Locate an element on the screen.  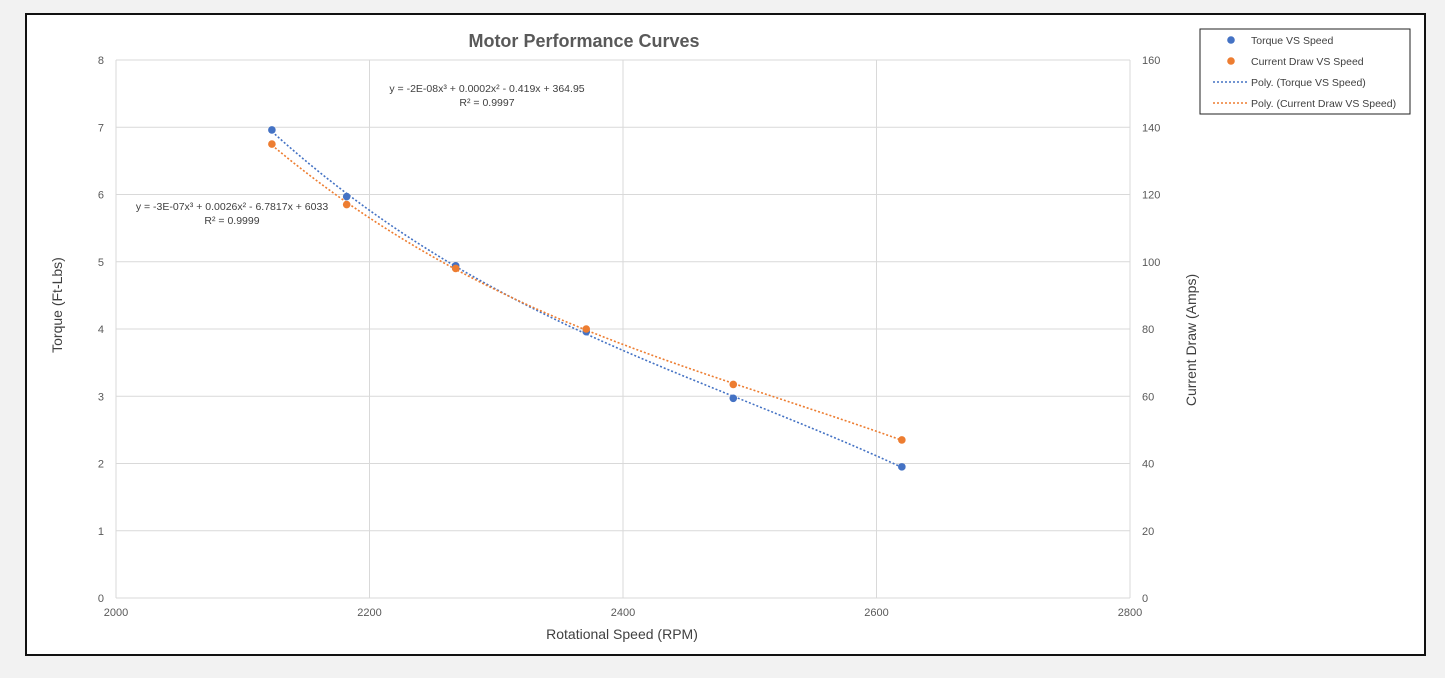
y-tick-label: 8 is located at coordinates (101, 61).